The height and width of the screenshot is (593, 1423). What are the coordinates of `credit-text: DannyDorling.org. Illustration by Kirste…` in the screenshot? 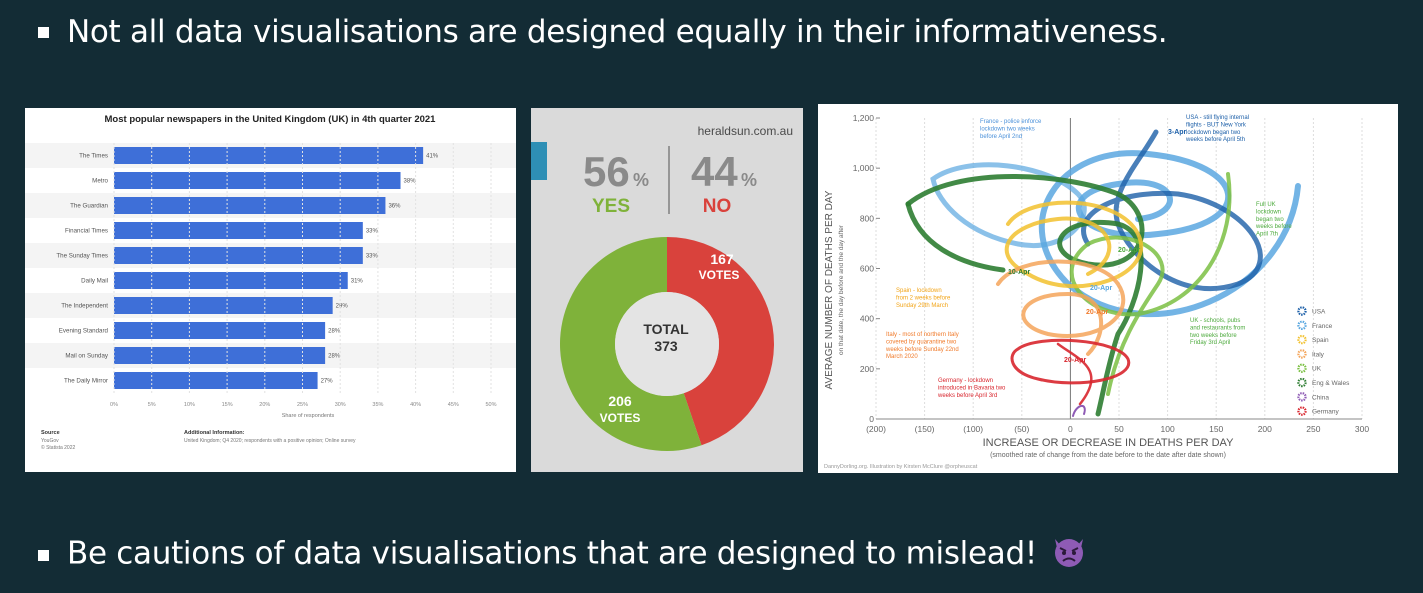 It's located at (901, 467).